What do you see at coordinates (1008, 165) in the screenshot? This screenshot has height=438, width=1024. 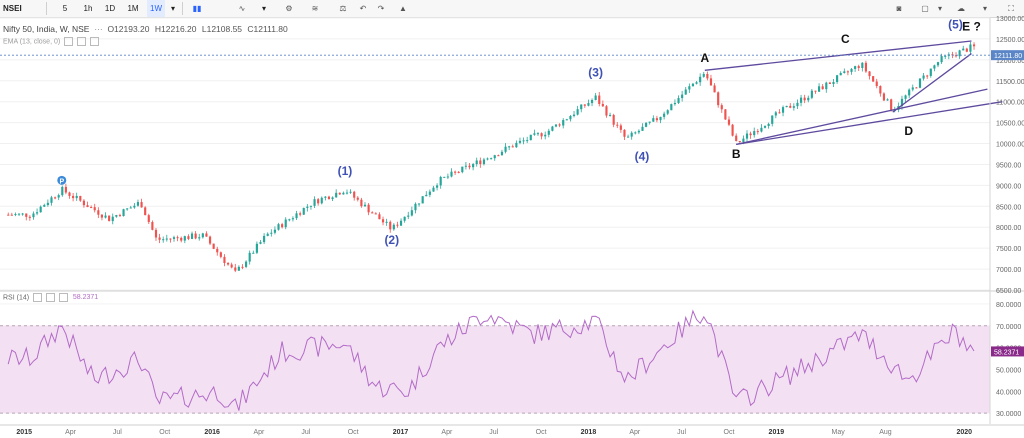 I see `price-tick: 9500.00` at bounding box center [1008, 165].